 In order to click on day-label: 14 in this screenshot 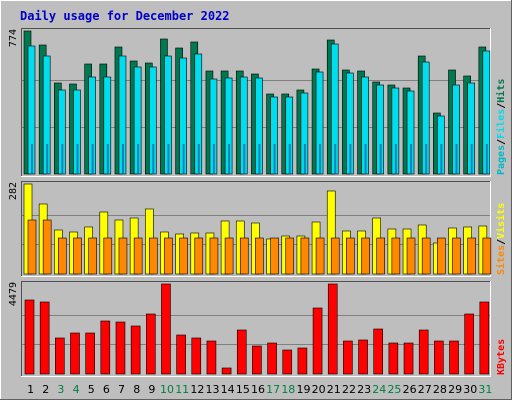, I will do `click(228, 389)`.